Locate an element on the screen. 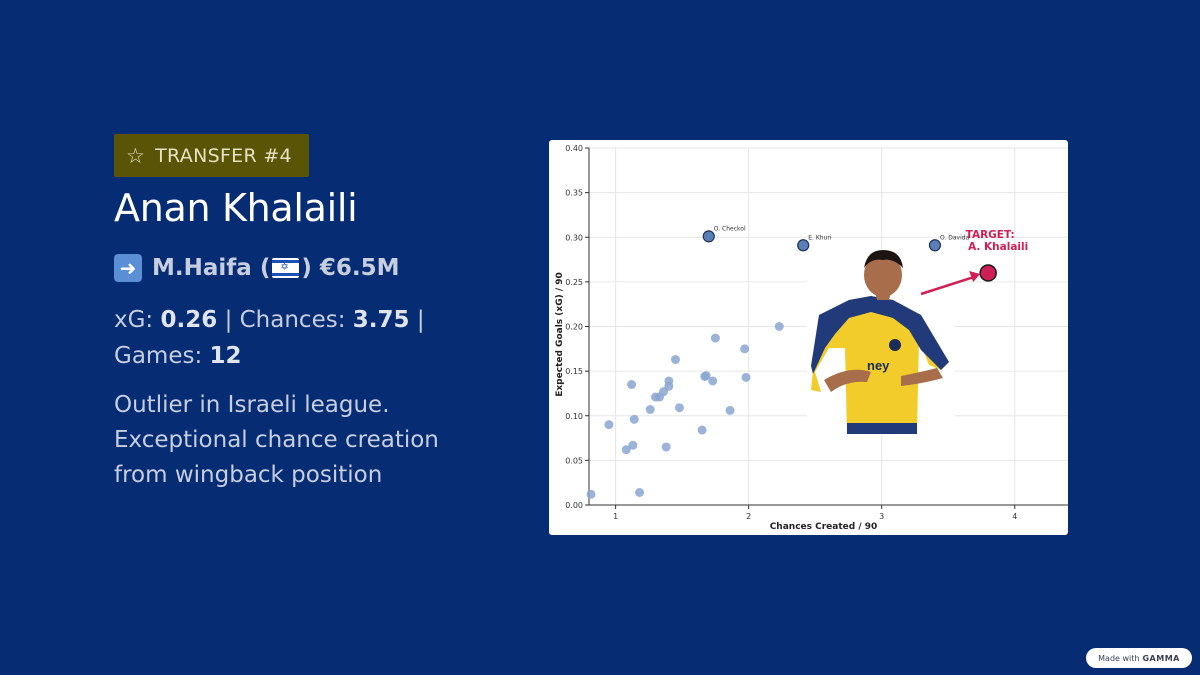  player-stats: xG: 0.26 | Chances: 3.75 | Games: 12 is located at coordinates (294, 338).